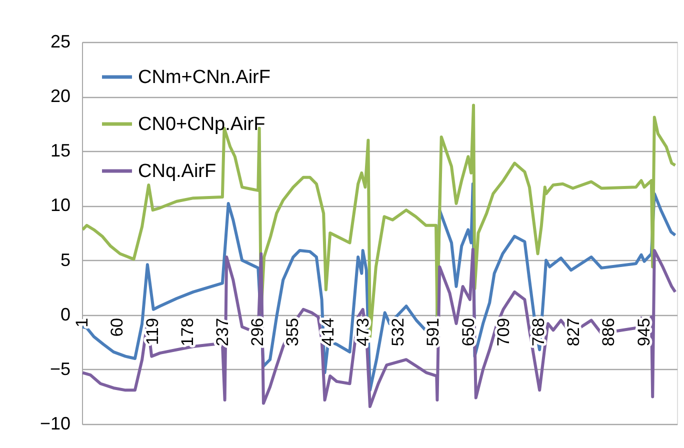  I want to click on y-tick-label: 20, so click(60, 96).